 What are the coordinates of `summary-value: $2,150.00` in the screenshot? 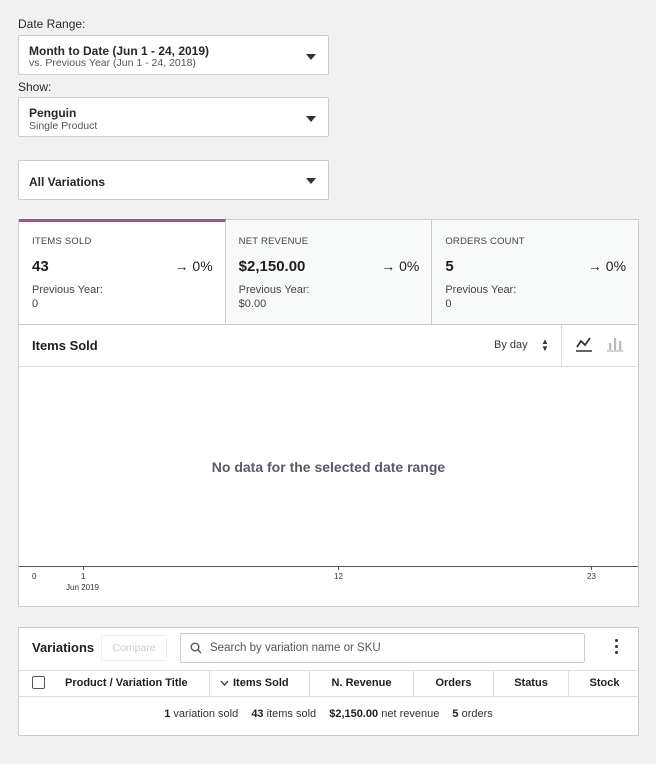 It's located at (272, 266).